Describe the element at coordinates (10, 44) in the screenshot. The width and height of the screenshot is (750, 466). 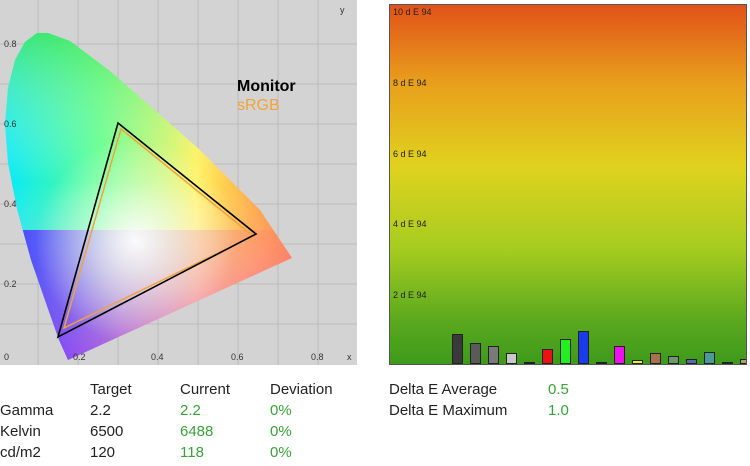
I see `y-tick-0.8: 0.8` at that location.